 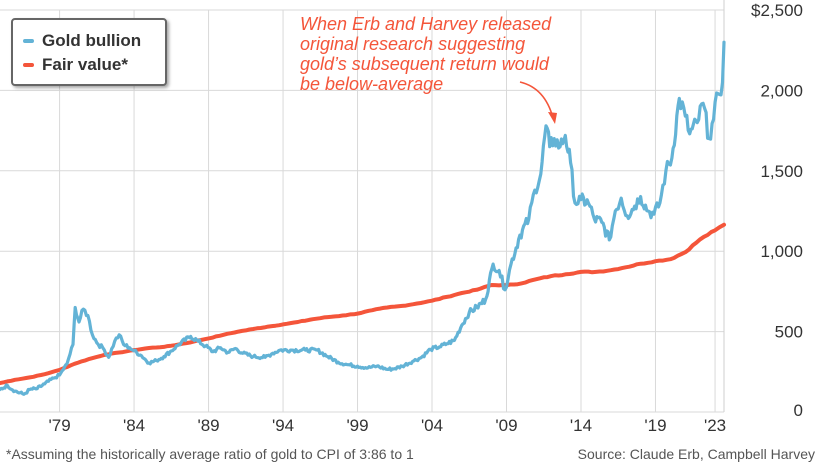 What do you see at coordinates (357, 425) in the screenshot?
I see `x-tick-label: '99` at bounding box center [357, 425].